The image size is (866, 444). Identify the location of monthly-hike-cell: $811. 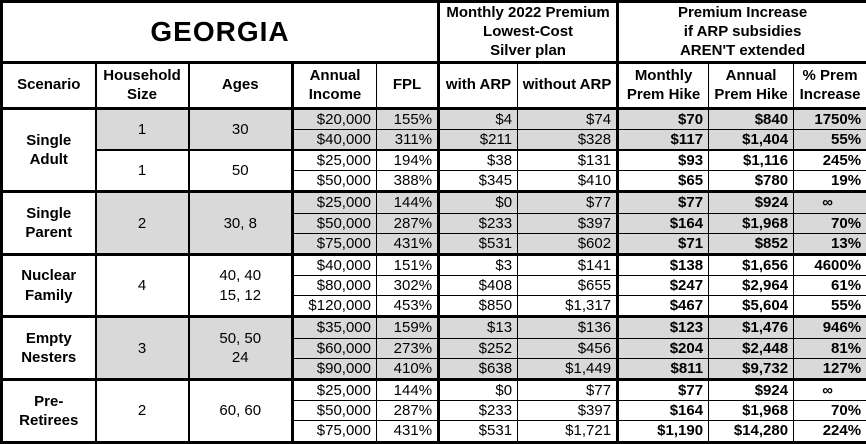
(663, 368).